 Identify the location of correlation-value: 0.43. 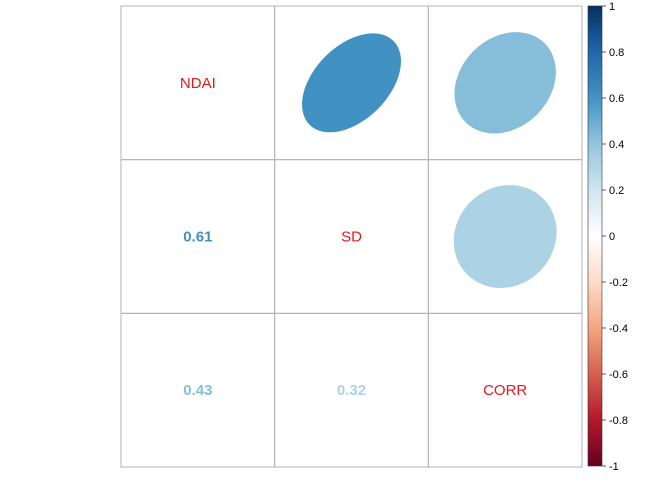
(197, 390).